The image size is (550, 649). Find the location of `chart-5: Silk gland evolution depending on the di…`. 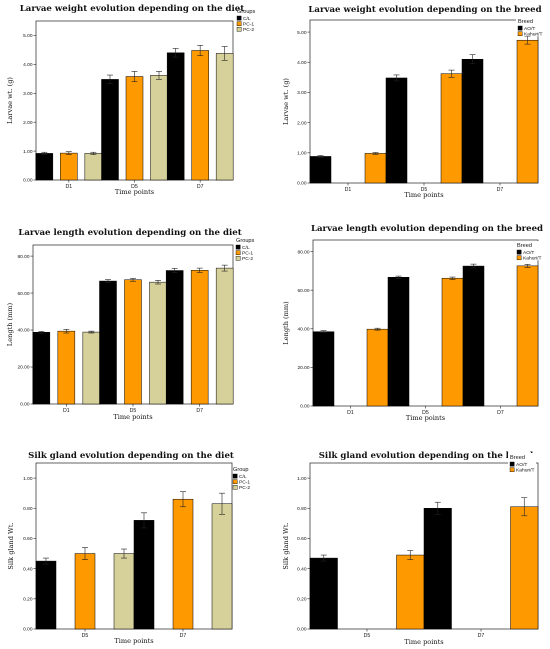

chart-5: Silk gland evolution depending on the di… is located at coordinates (128, 548).